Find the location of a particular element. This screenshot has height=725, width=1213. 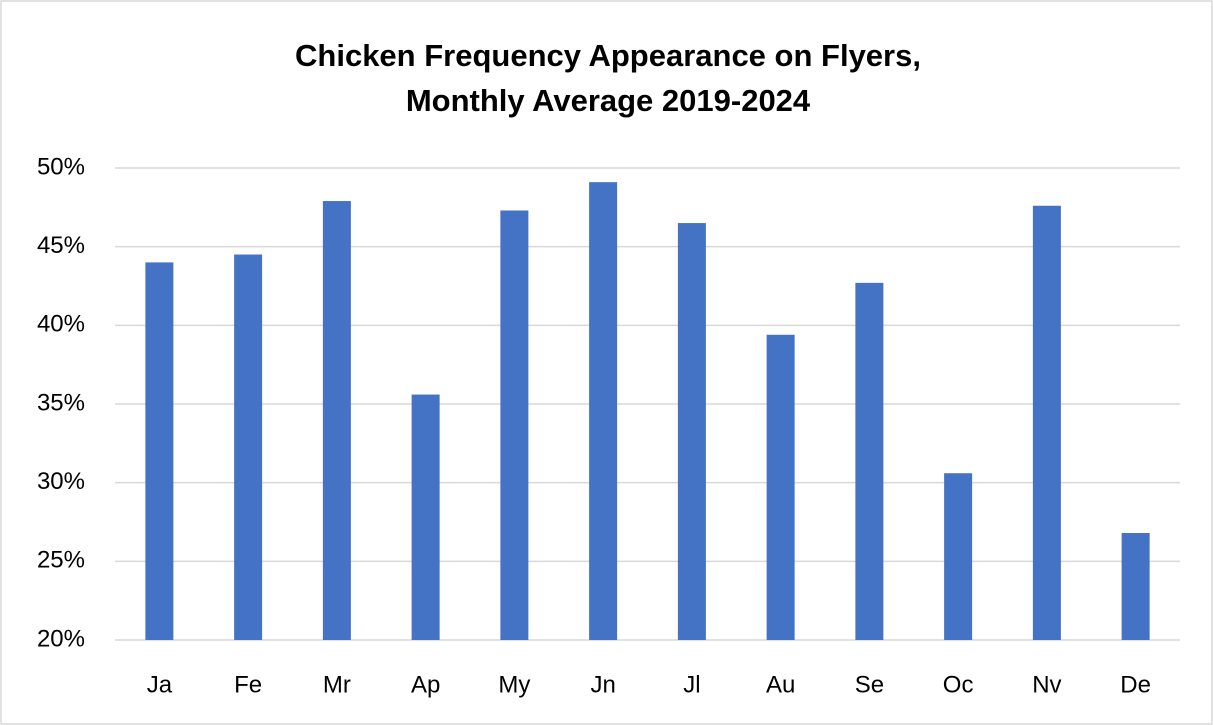

x-tick-label: Jn is located at coordinates (602, 684).